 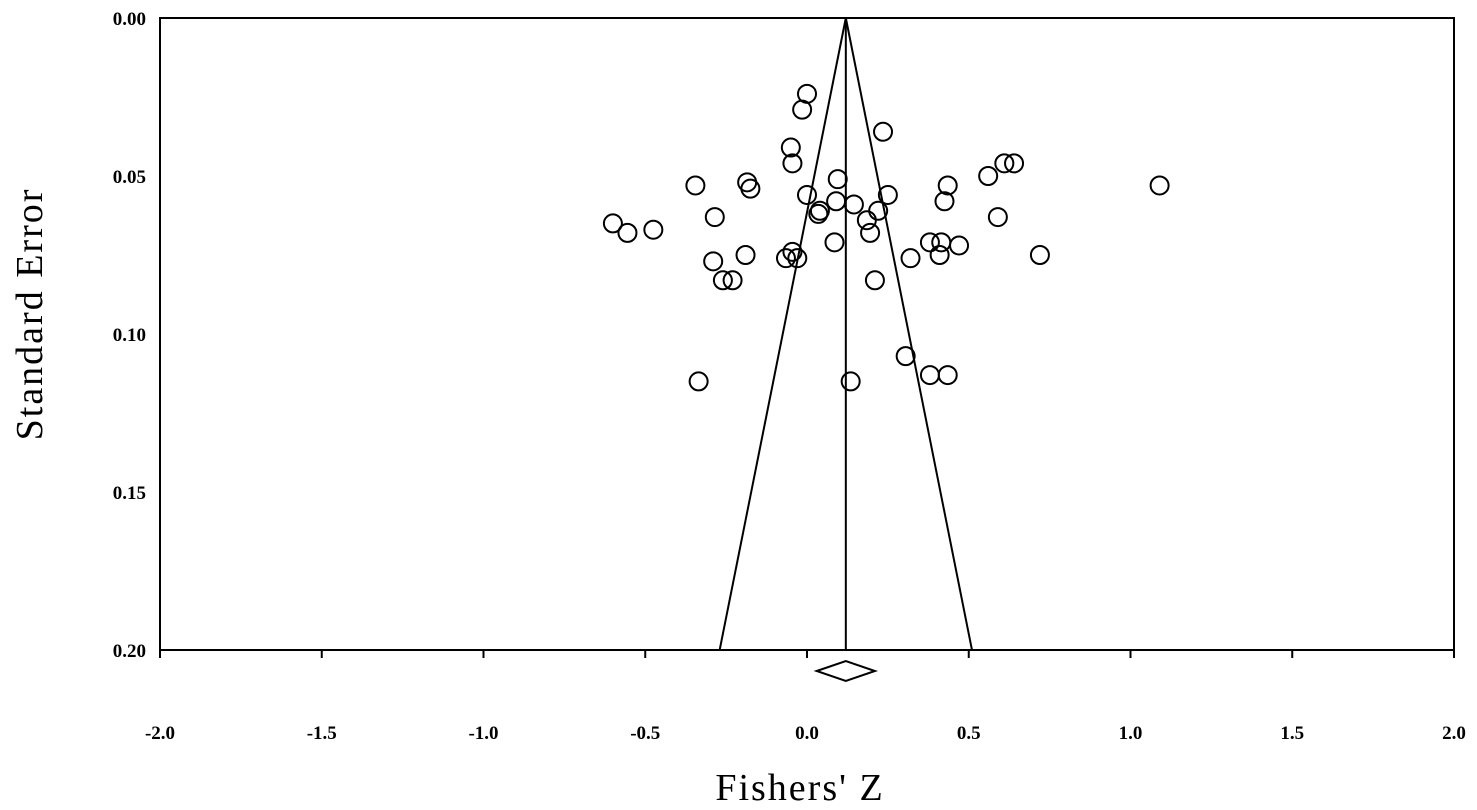 I want to click on x-tick-label: 1.5, so click(x=1292, y=733).